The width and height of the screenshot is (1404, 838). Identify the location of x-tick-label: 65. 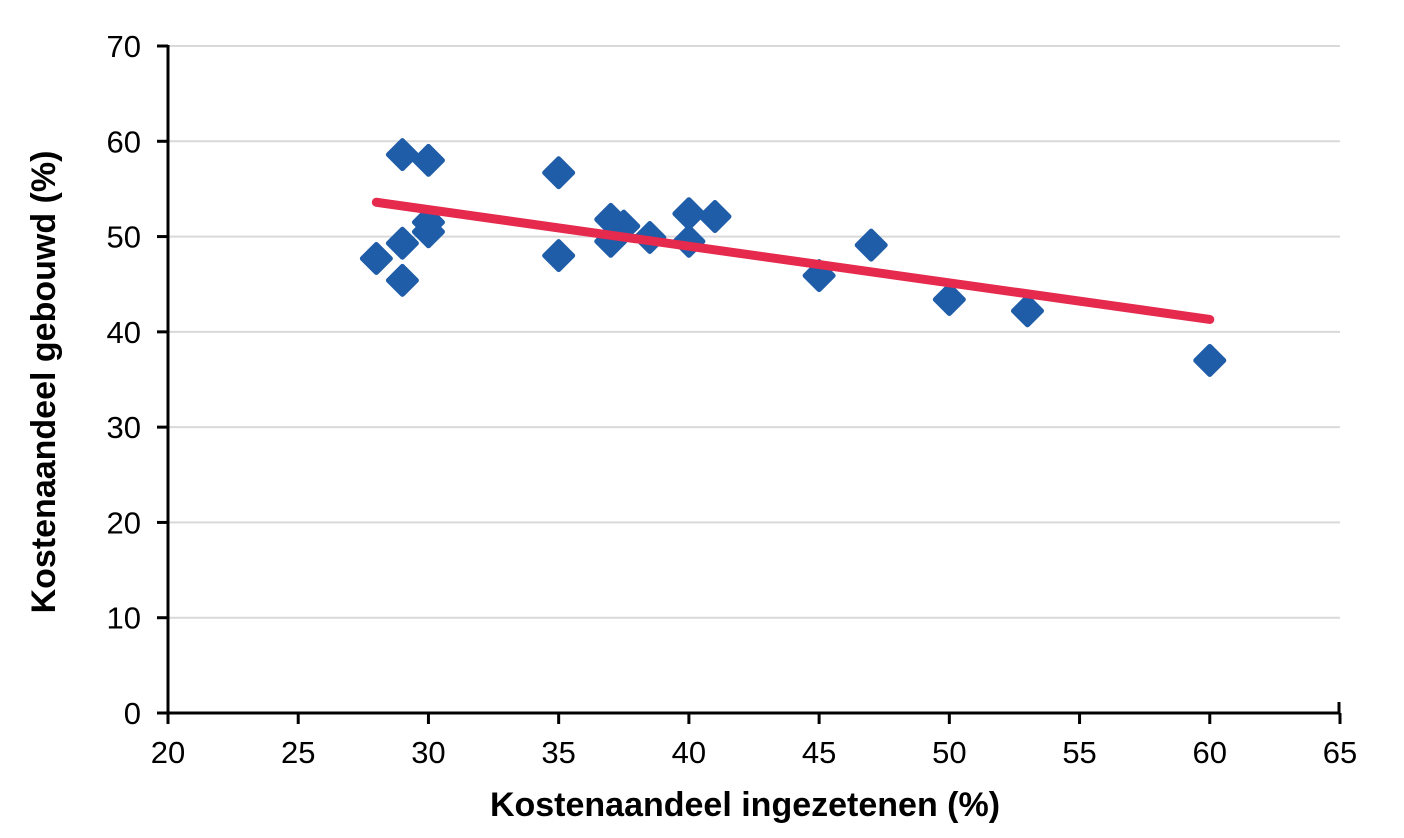
(1340, 752).